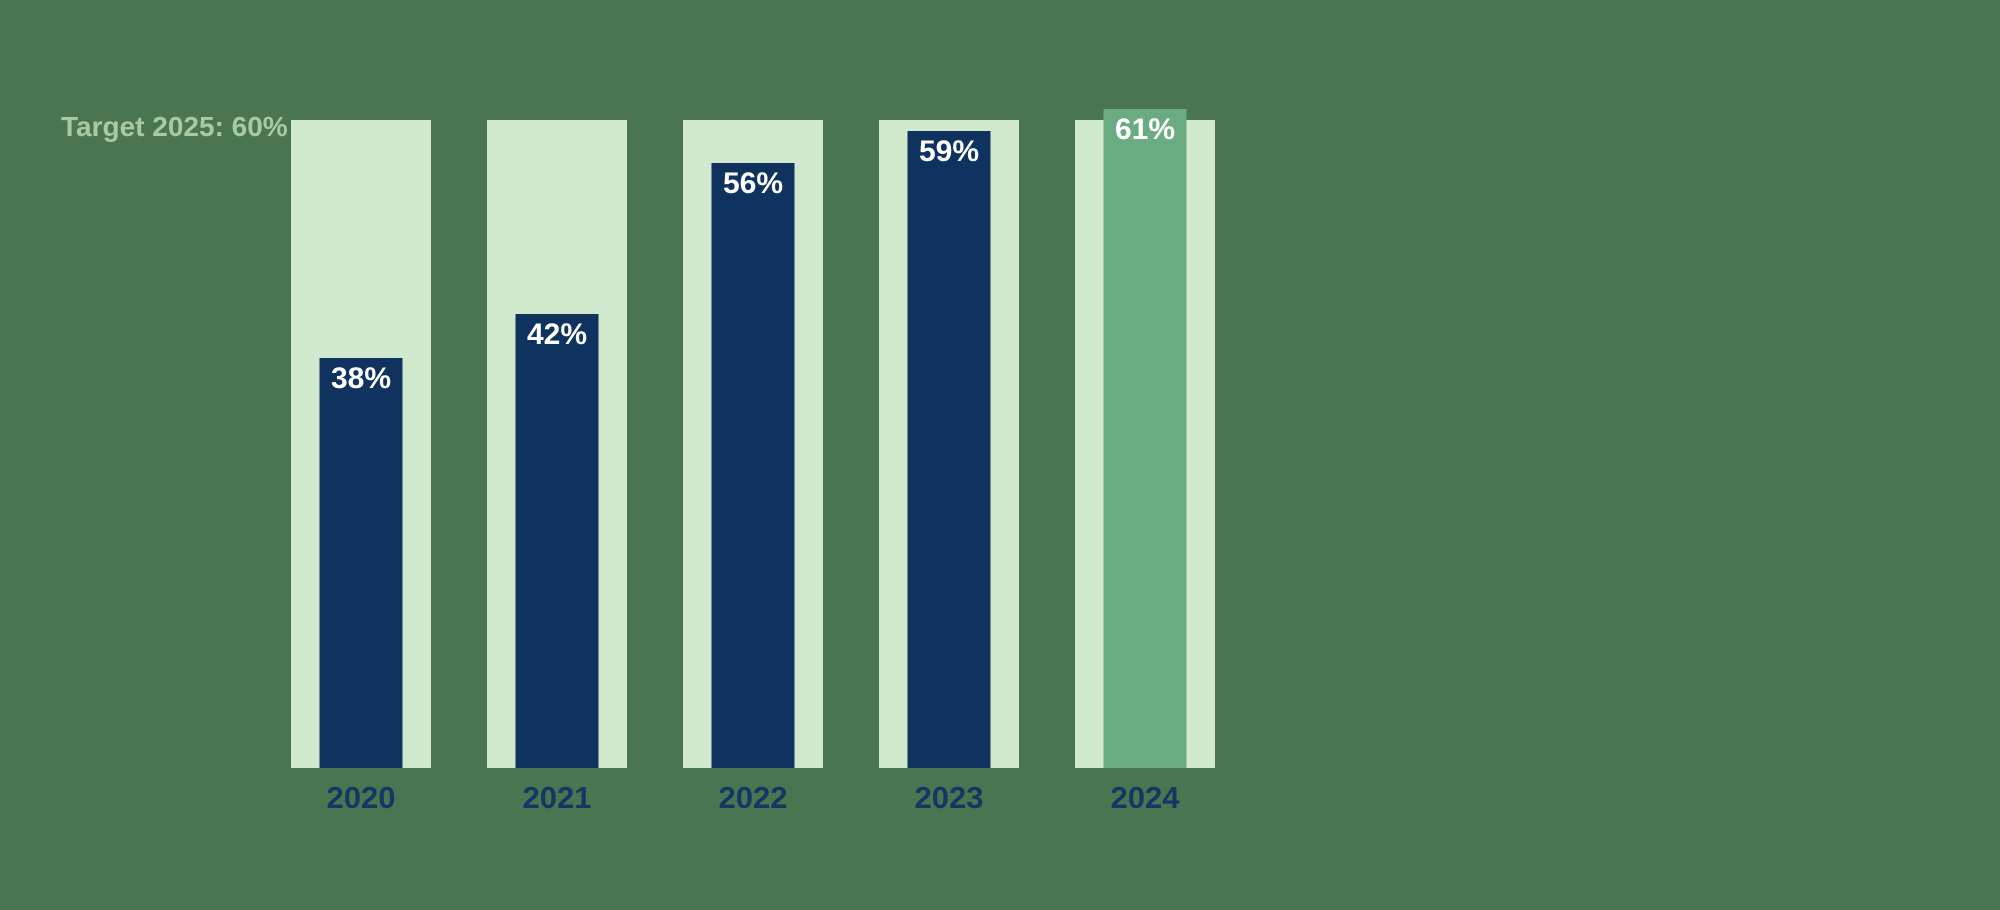 The width and height of the screenshot is (2000, 910). I want to click on value-label: 42%, so click(557, 334).